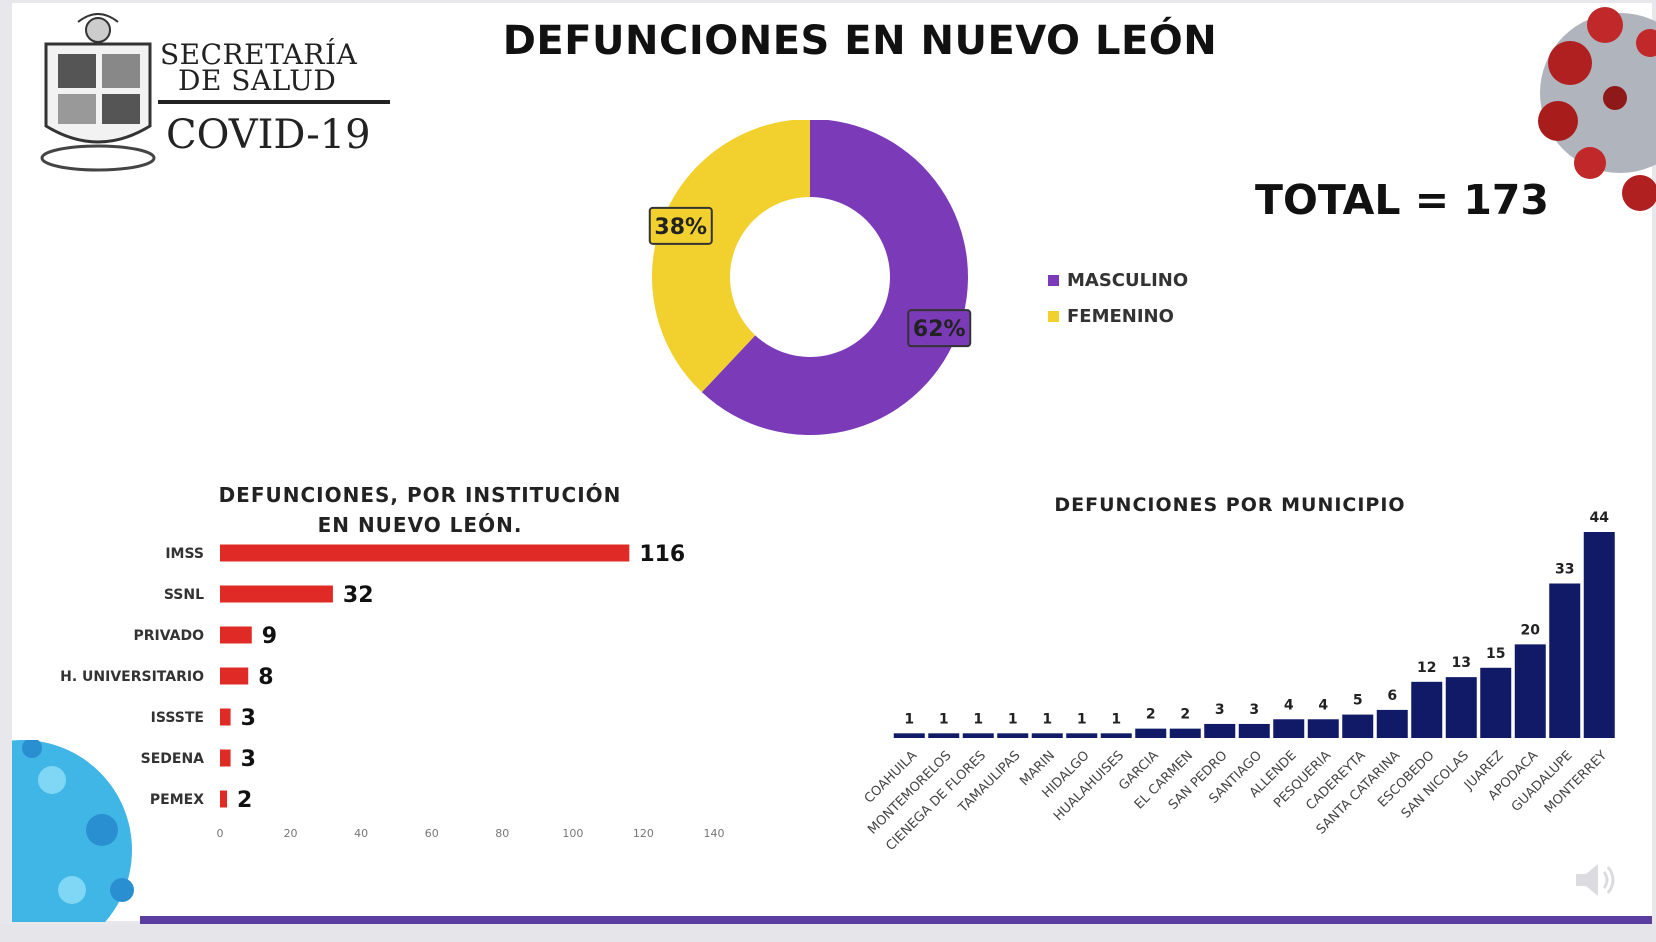  What do you see at coordinates (1289, 705) in the screenshot?
I see `municipio-value-allende: 4` at bounding box center [1289, 705].